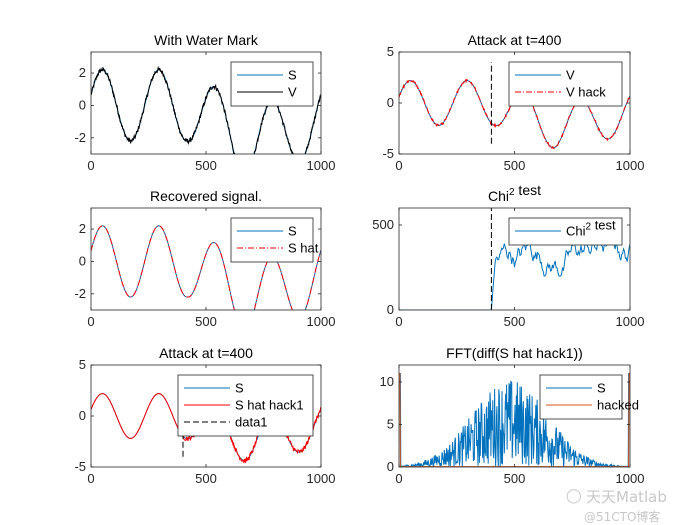  What do you see at coordinates (383, 224) in the screenshot?
I see `y-tick-label: 500` at bounding box center [383, 224].